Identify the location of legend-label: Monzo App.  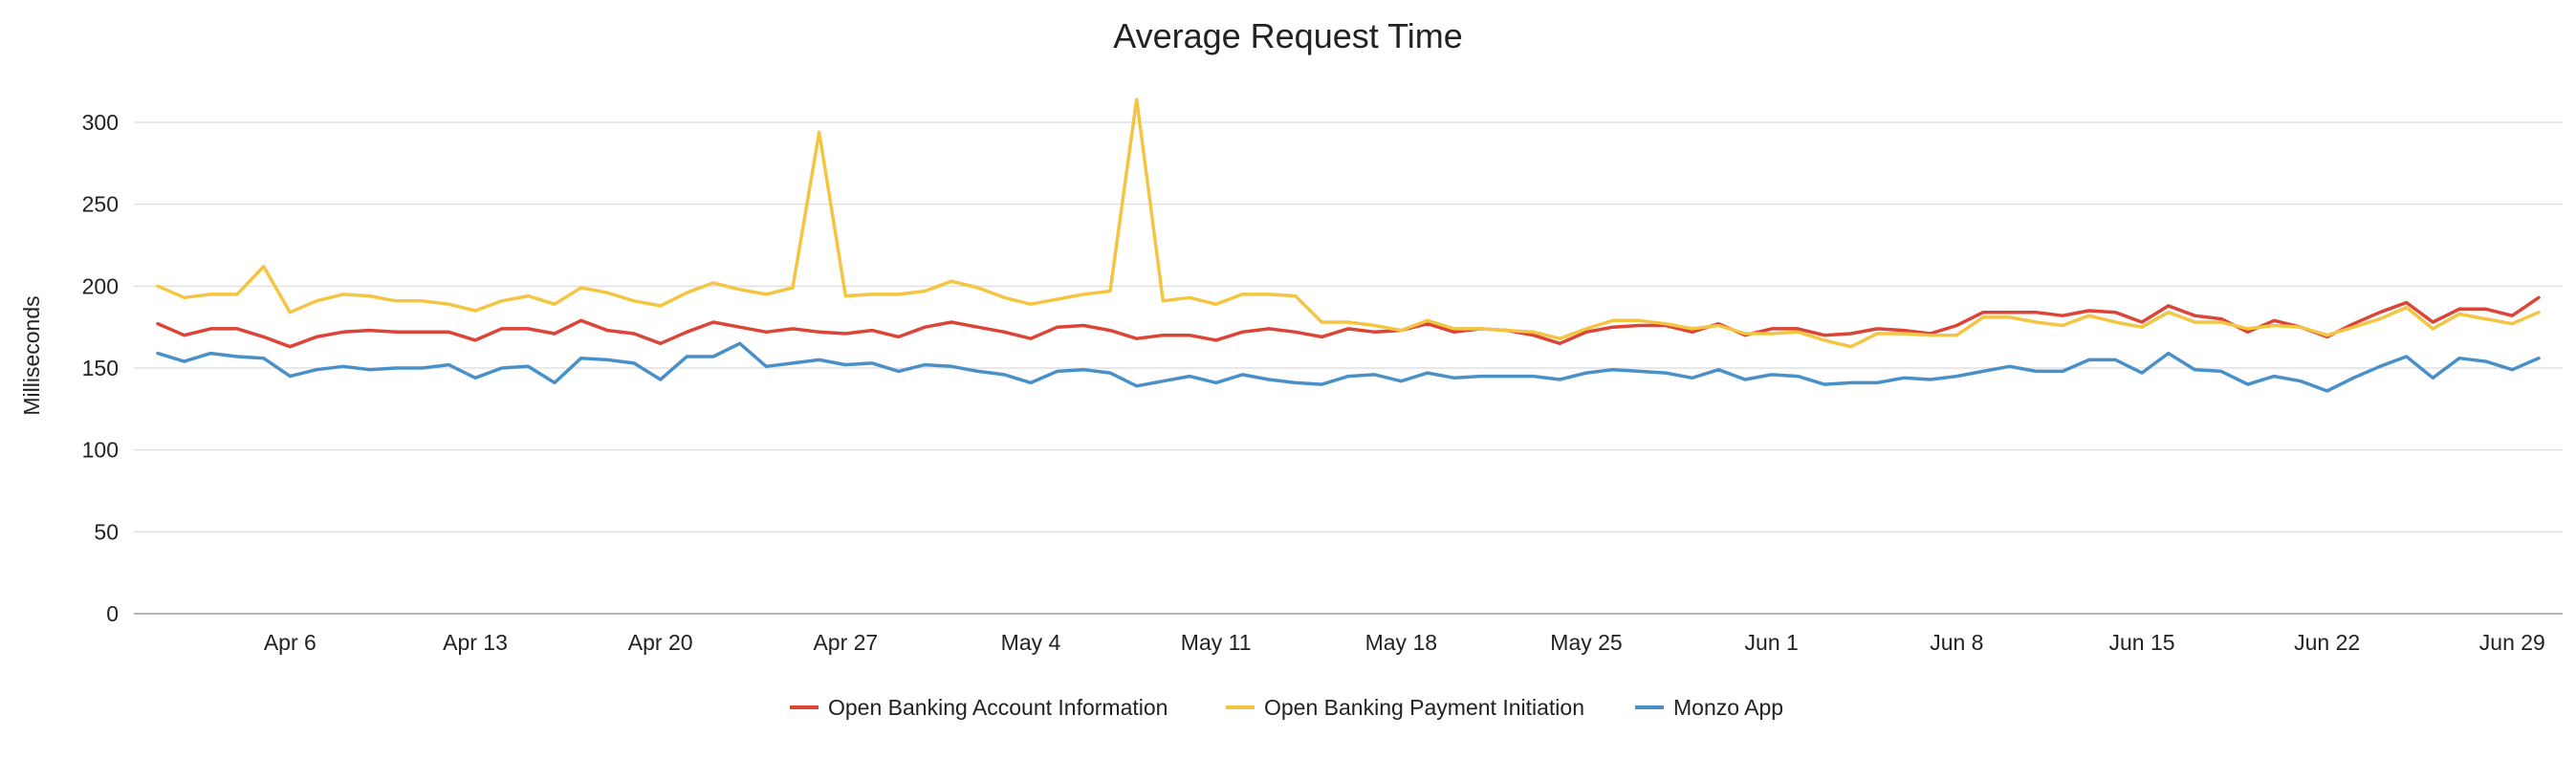
(1728, 707).